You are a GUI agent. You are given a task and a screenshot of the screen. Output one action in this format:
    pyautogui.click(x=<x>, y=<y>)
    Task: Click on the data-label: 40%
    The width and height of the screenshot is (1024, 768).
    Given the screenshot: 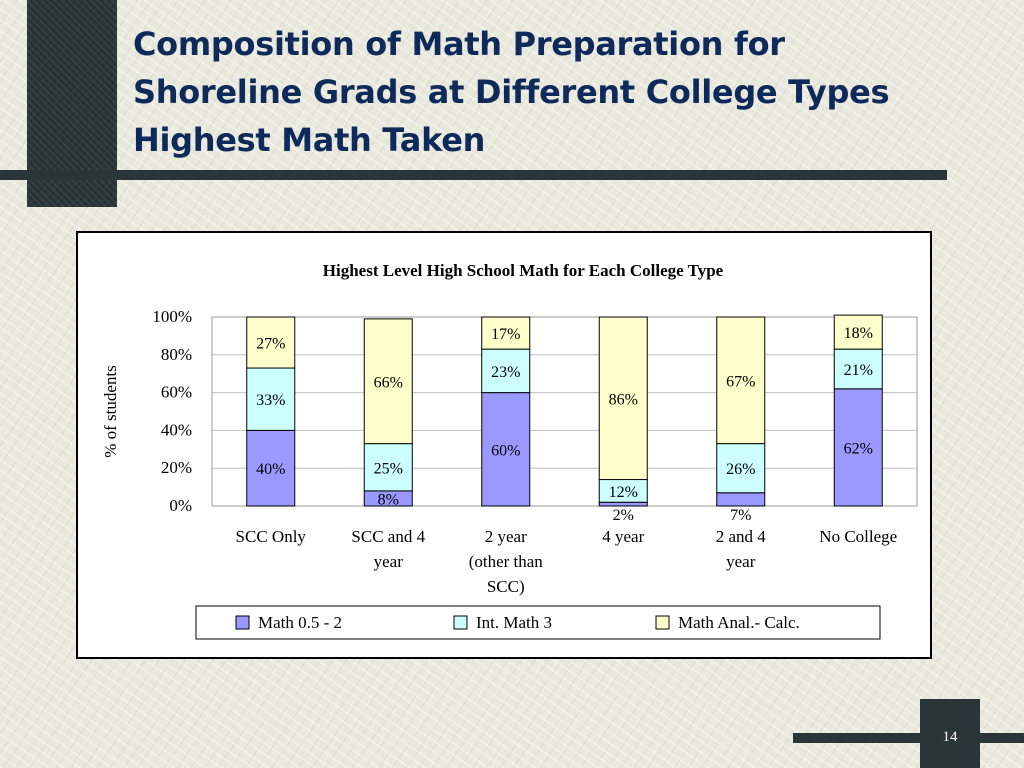 What is the action you would take?
    pyautogui.click(x=270, y=469)
    